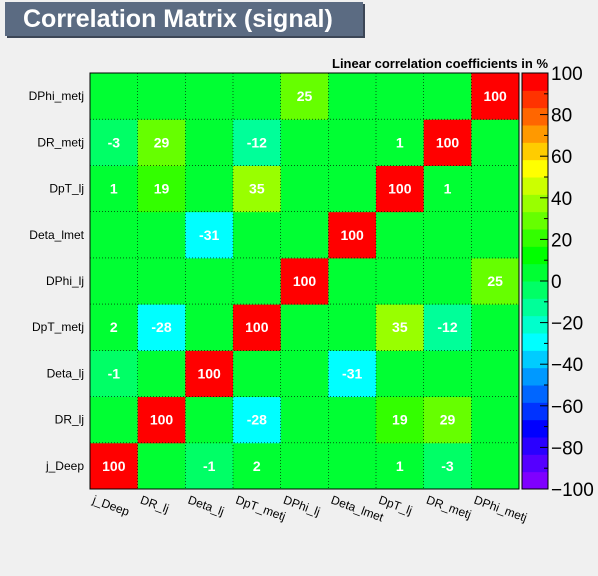 This screenshot has width=598, height=576. I want to click on colorbar-tick-labels: −100 −80 −60 −40 −20 0 20 40 60 80 100, so click(567, 282).